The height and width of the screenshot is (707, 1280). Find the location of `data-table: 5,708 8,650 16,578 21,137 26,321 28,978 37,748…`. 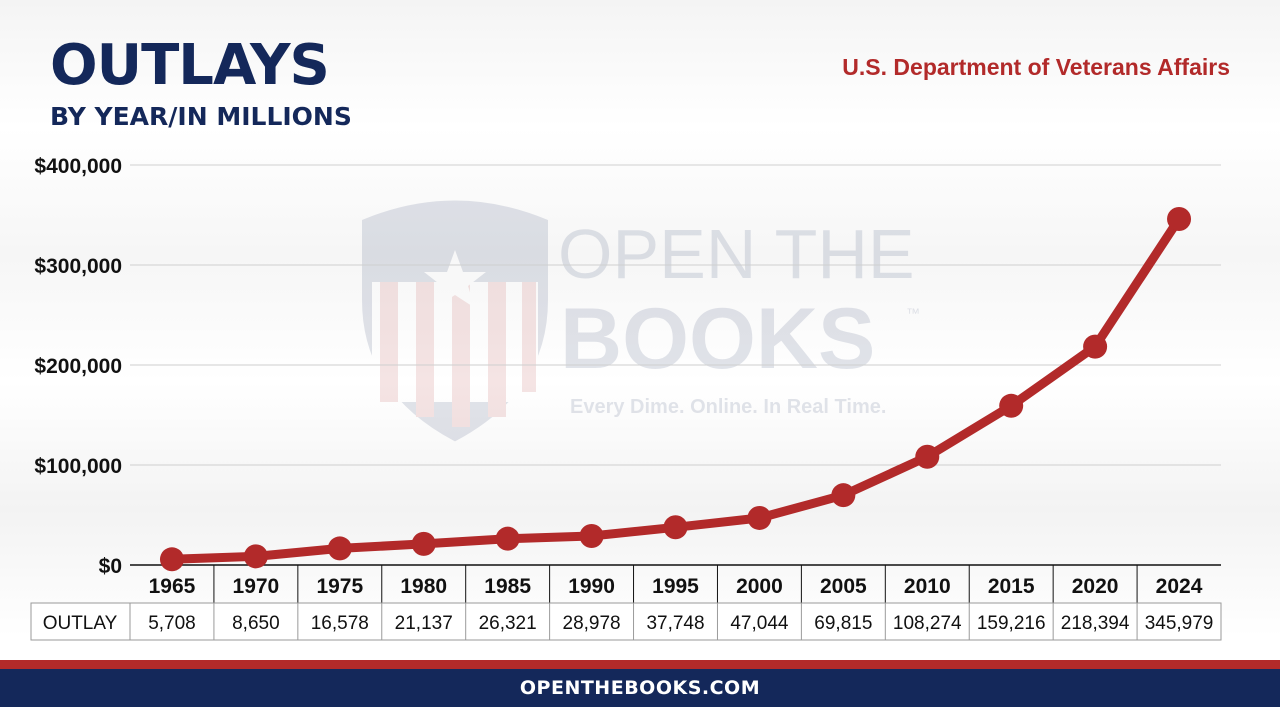

data-table: 5,708 8,650 16,578 21,137 26,321 28,978 37,748… is located at coordinates (626, 621).